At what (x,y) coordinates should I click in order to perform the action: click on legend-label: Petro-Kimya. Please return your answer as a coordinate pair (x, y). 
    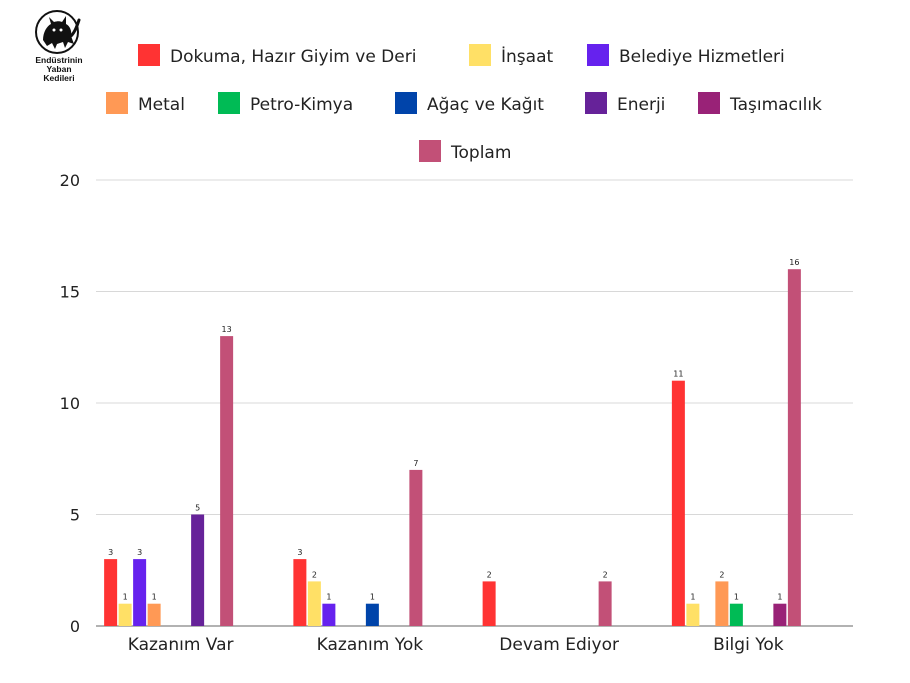
    Looking at the image, I should click on (301, 105).